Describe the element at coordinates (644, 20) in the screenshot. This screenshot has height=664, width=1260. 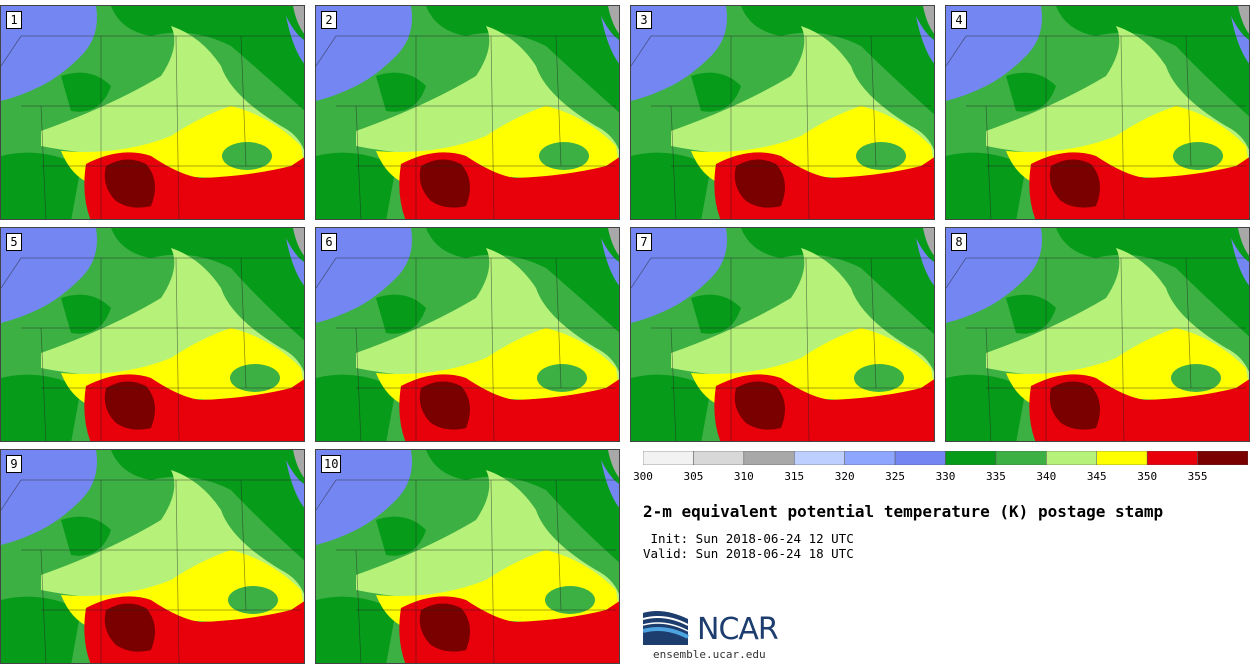
I see `ensemble-member-label: 3` at that location.